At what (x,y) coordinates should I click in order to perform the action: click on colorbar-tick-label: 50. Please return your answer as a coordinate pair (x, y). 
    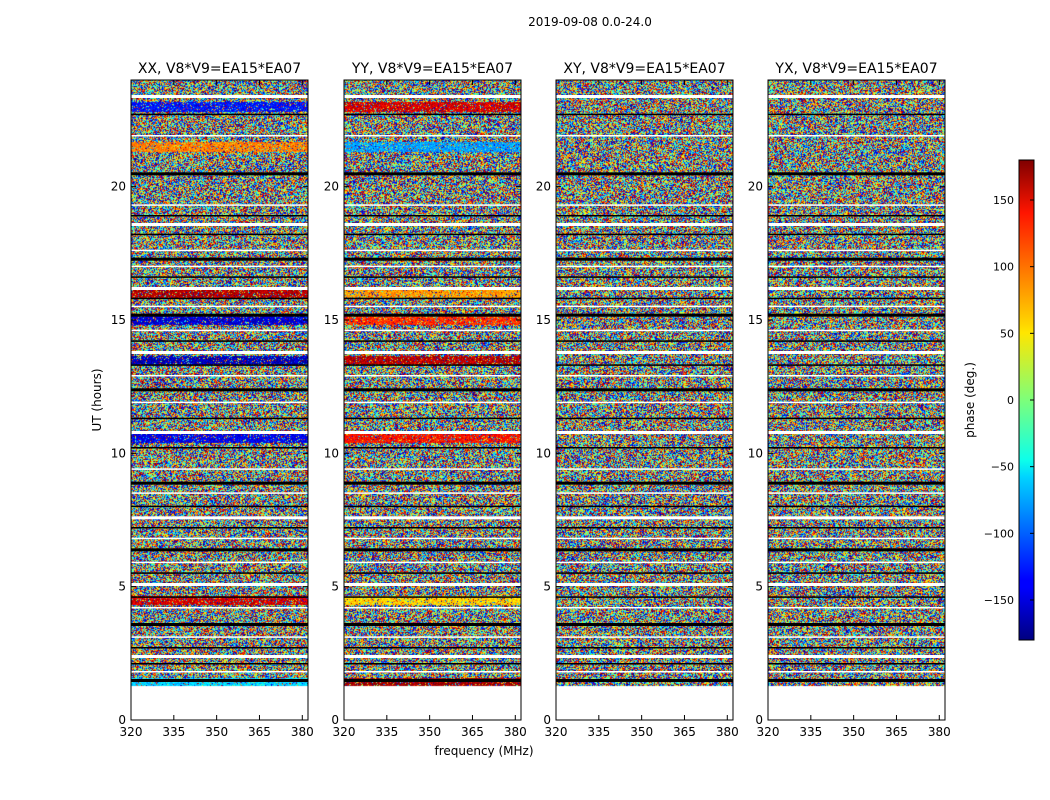
    Looking at the image, I should click on (1007, 333).